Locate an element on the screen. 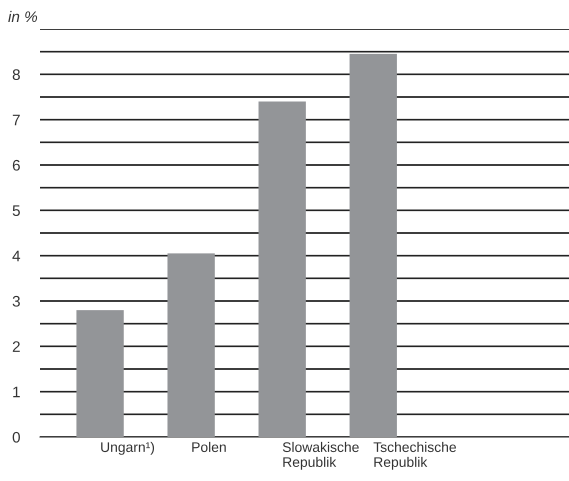  y-tick-label: 6 is located at coordinates (16, 165).